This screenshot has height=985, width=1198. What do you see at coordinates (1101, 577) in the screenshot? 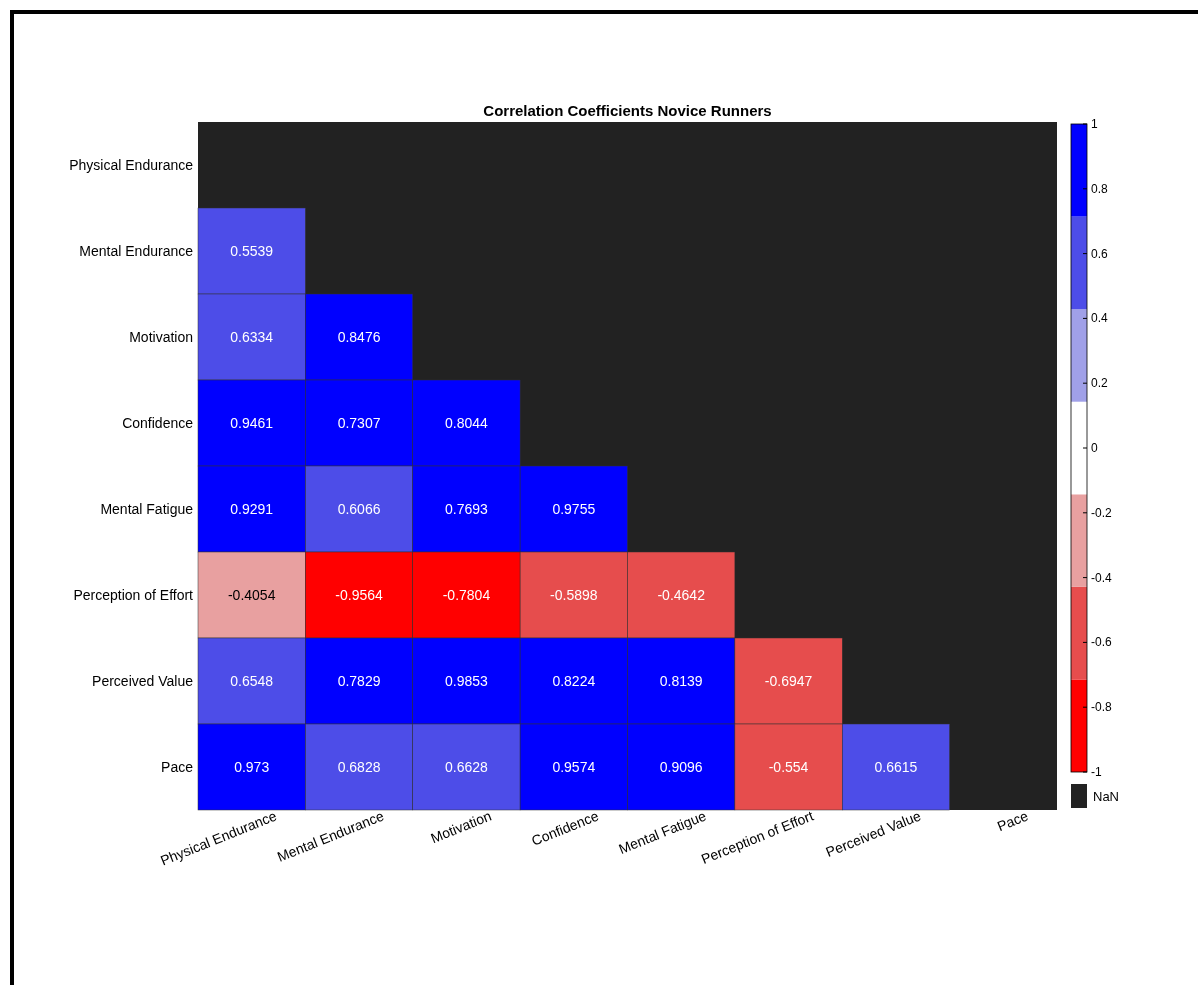
I see `color-bar-label: -0.4` at bounding box center [1101, 577].